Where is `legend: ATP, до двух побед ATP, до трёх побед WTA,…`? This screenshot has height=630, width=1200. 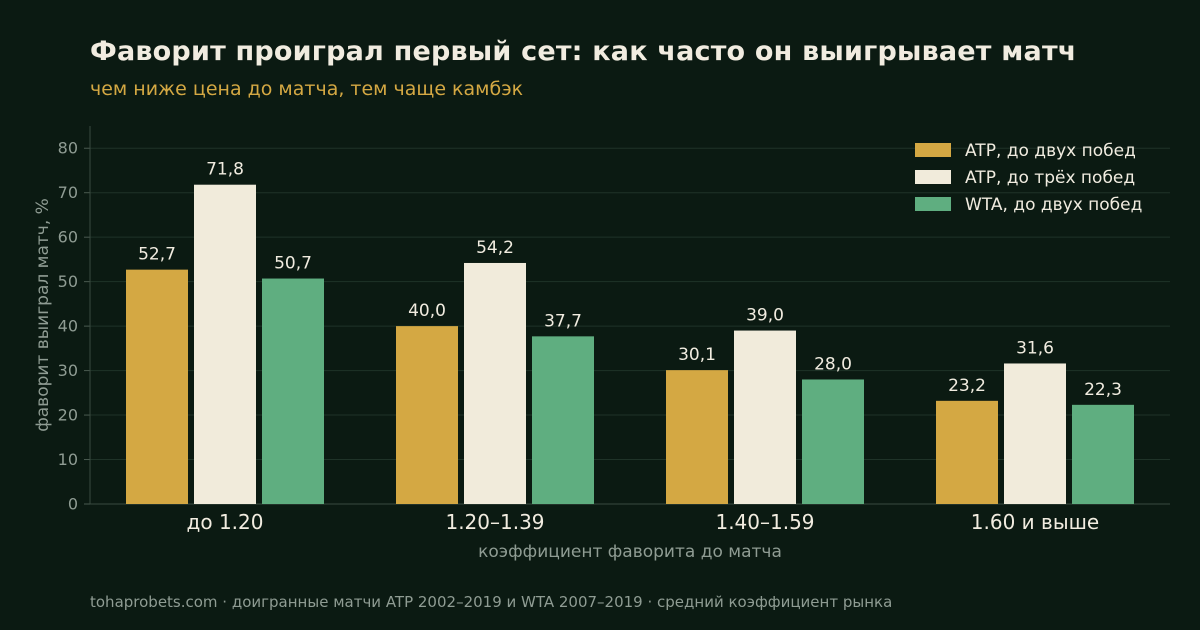 legend: ATP, до двух побед ATP, до трёх побед WTA,… is located at coordinates (1028, 178).